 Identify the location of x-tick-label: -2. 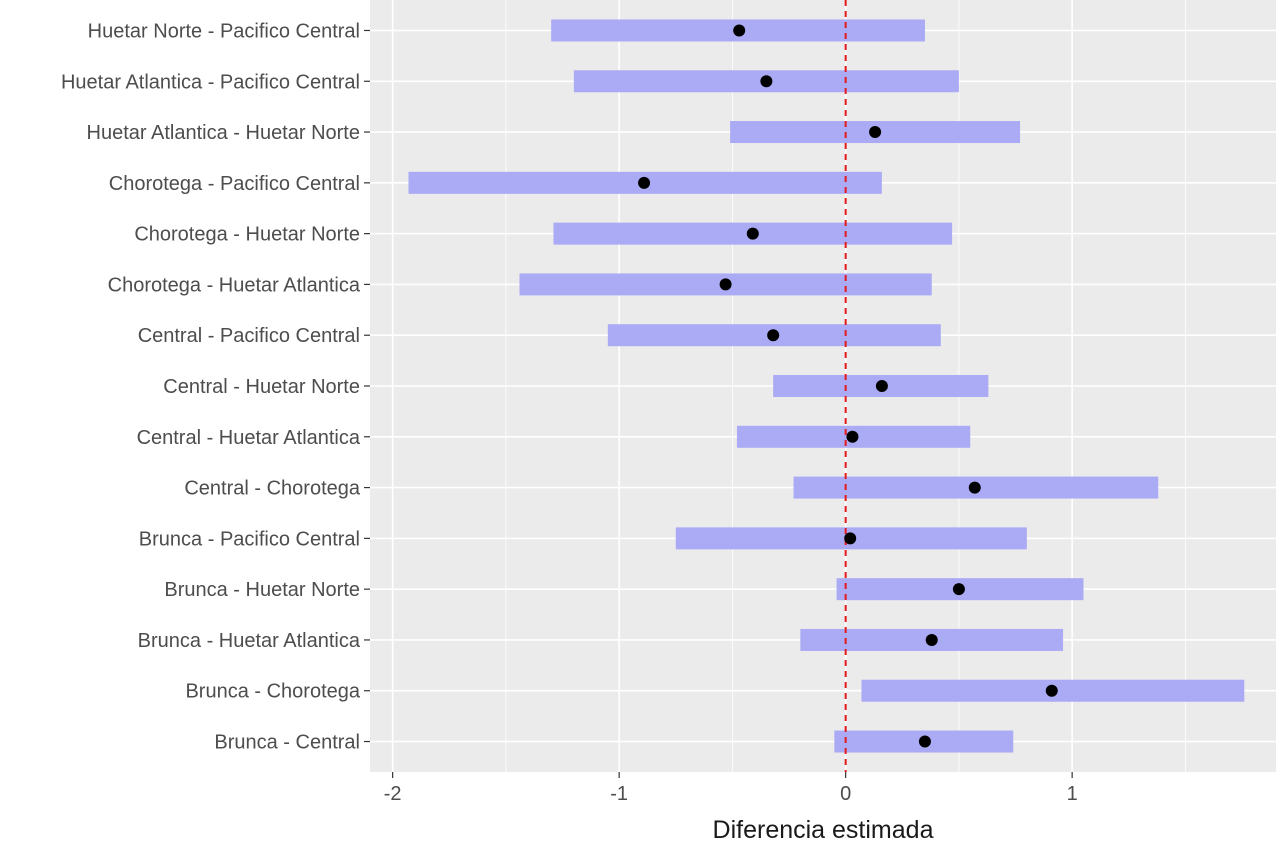
(393, 794).